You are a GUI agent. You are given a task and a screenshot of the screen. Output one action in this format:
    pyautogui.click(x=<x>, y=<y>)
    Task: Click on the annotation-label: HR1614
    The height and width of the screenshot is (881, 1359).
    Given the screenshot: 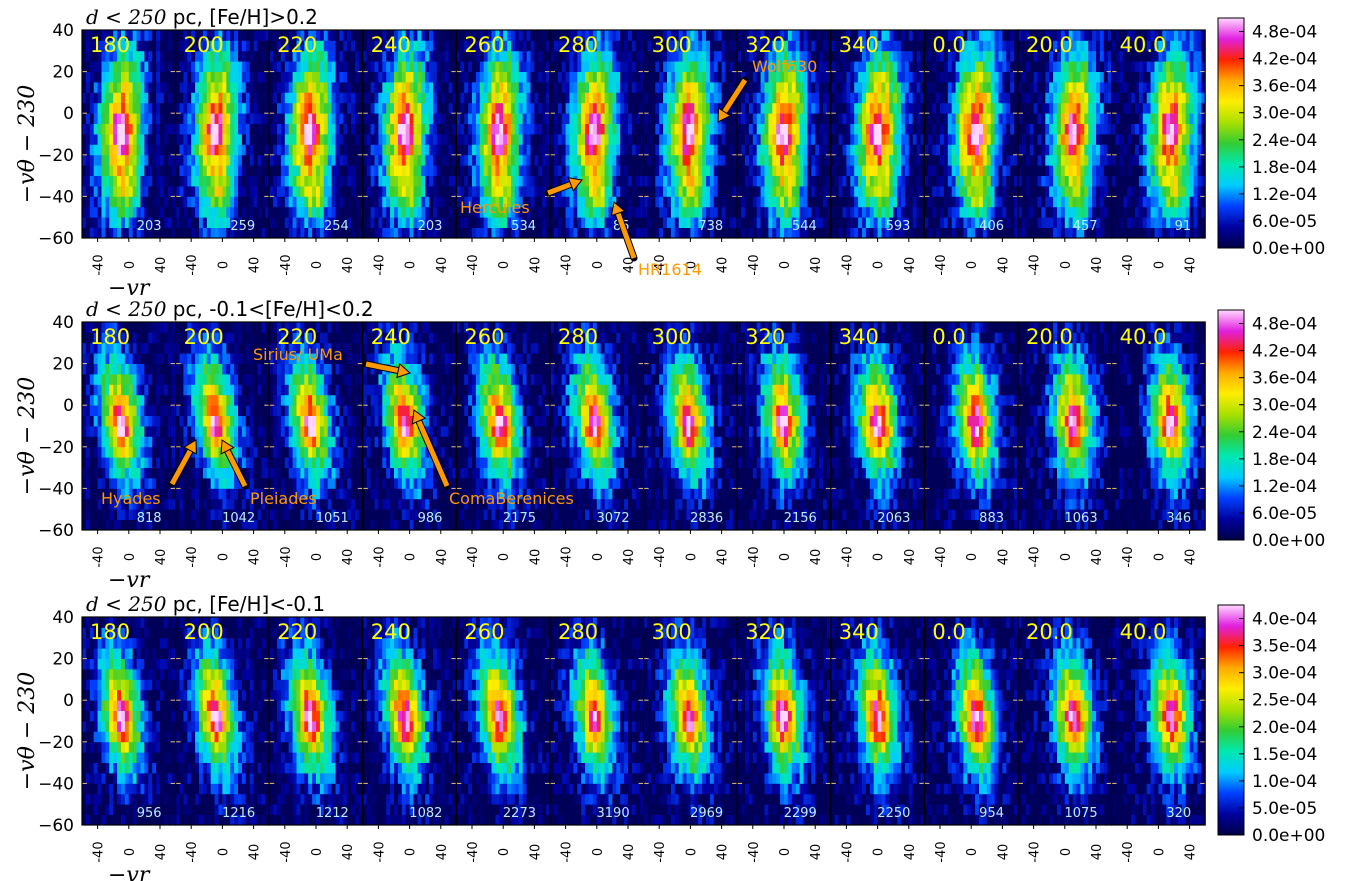 What is the action you would take?
    pyautogui.click(x=670, y=269)
    